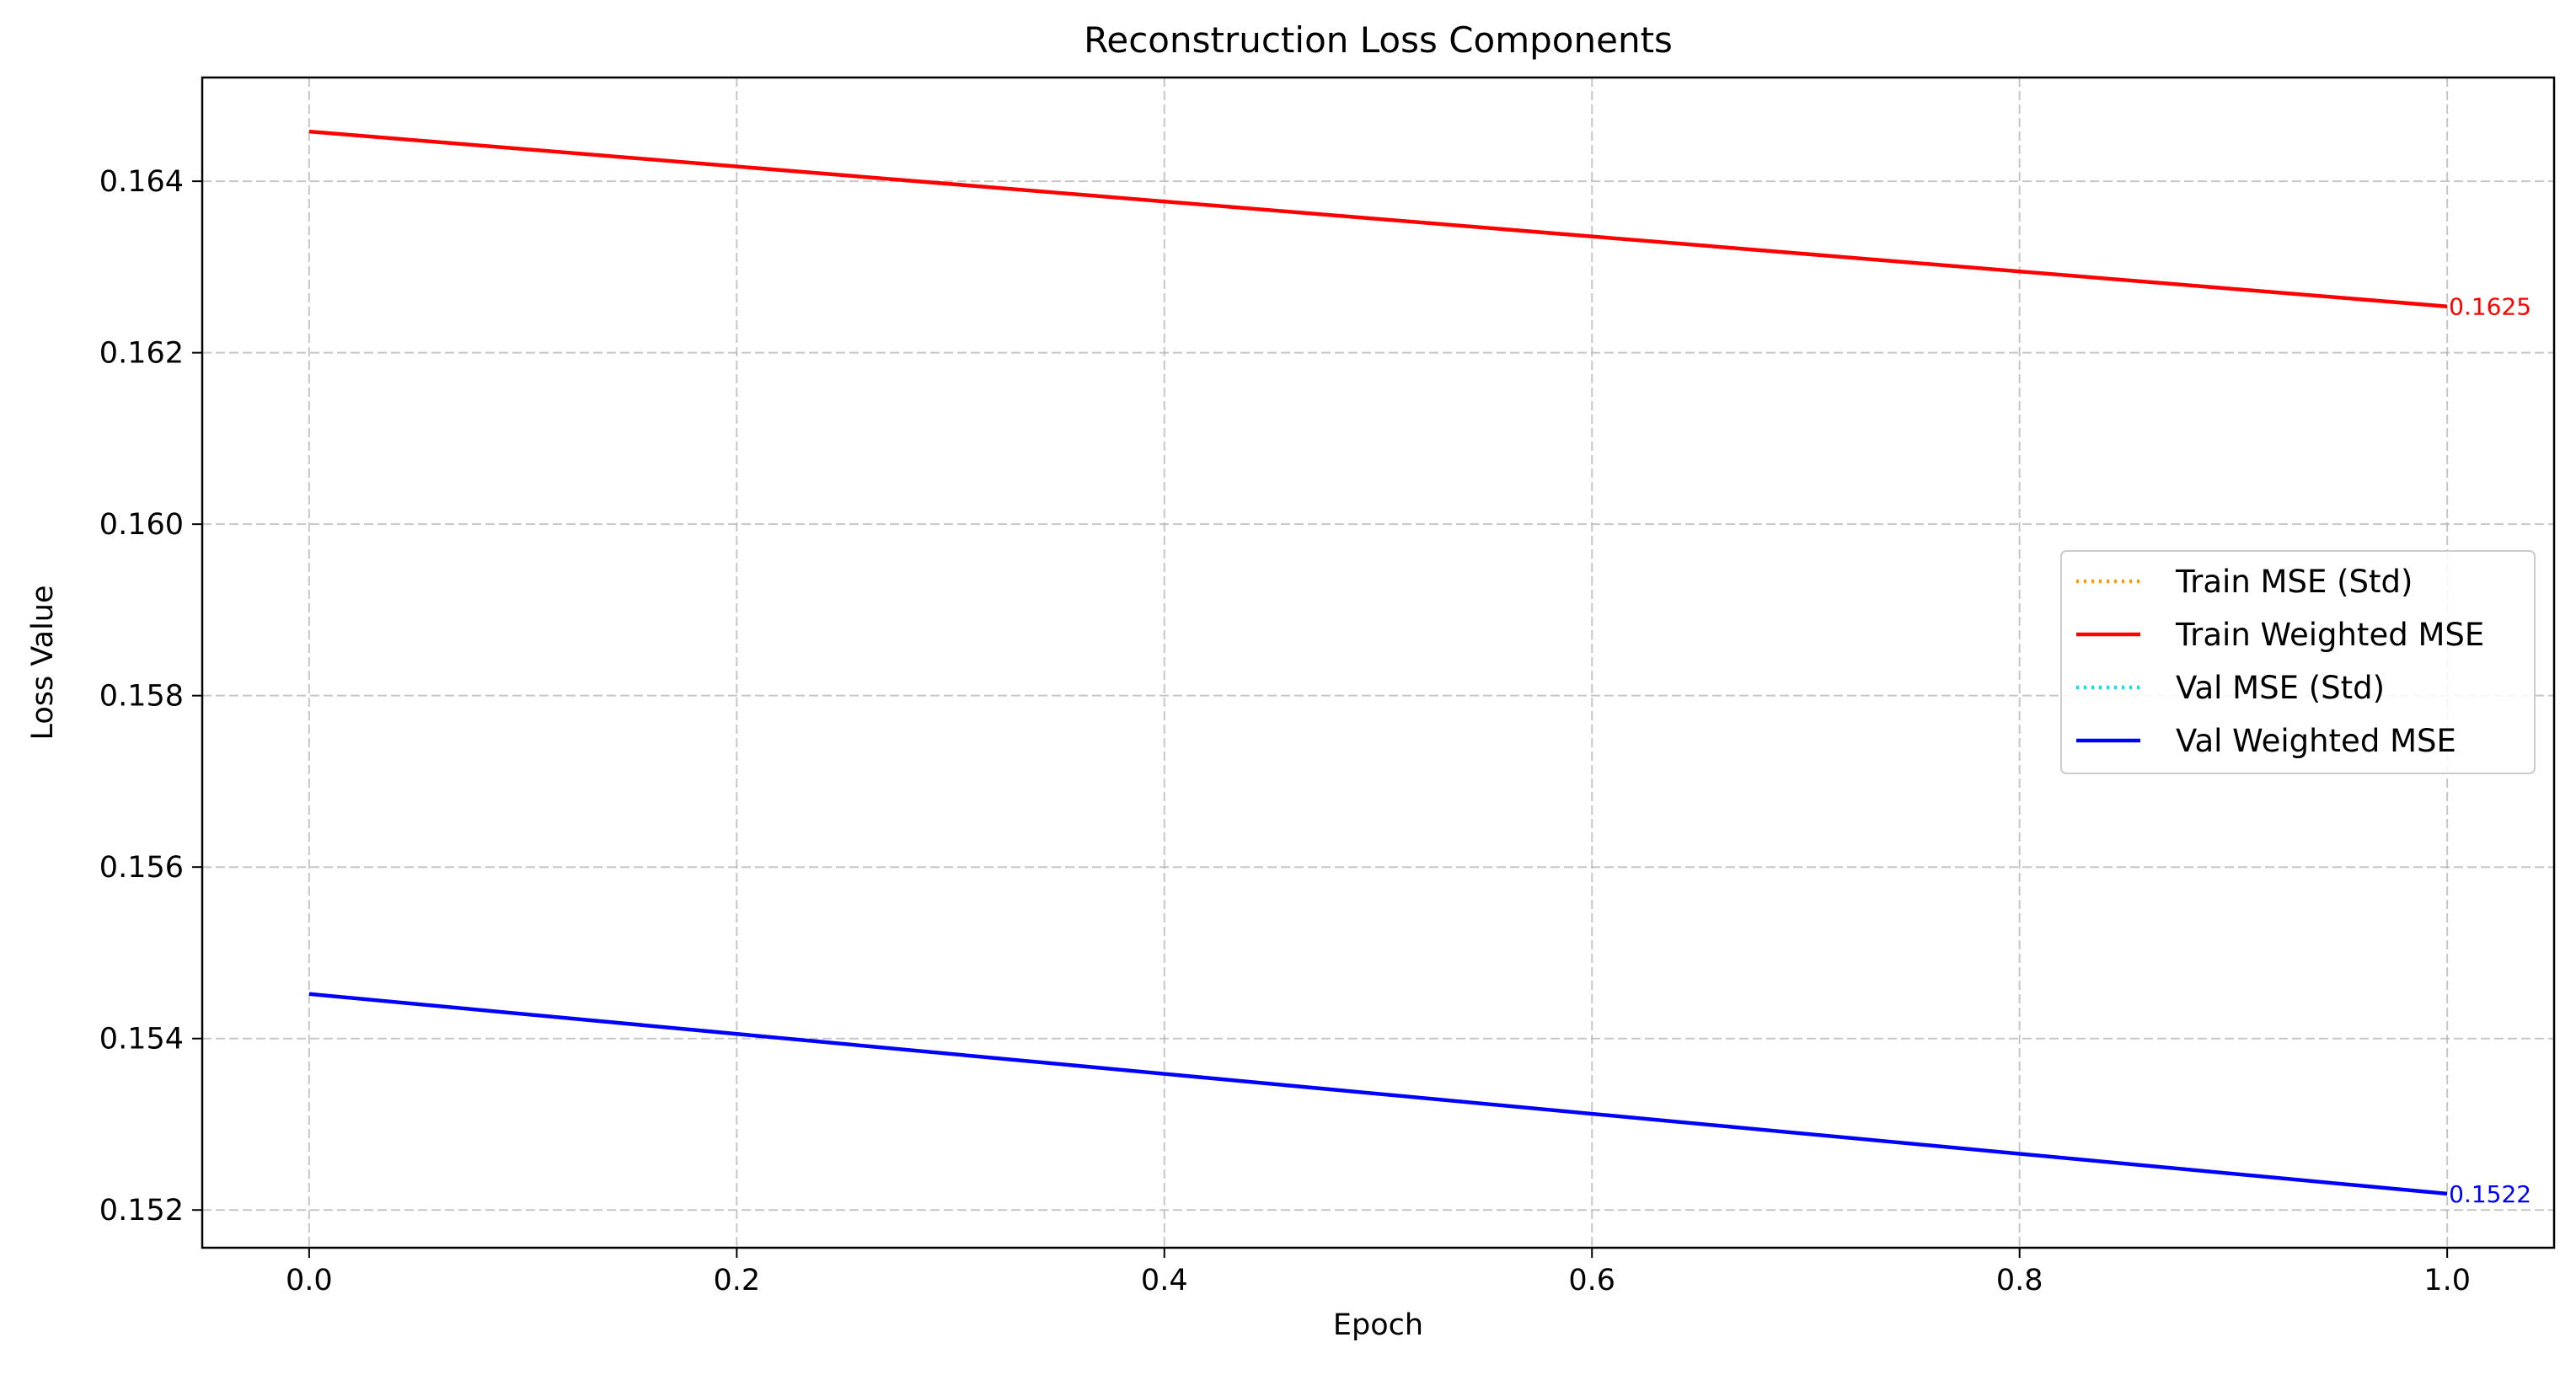  What do you see at coordinates (2329, 635) in the screenshot?
I see `legend-label: Train Weighted MSE` at bounding box center [2329, 635].